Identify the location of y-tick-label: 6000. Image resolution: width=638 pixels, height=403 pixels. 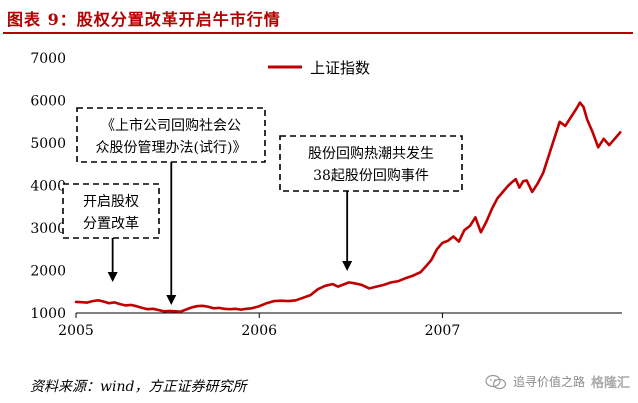
(48, 102).